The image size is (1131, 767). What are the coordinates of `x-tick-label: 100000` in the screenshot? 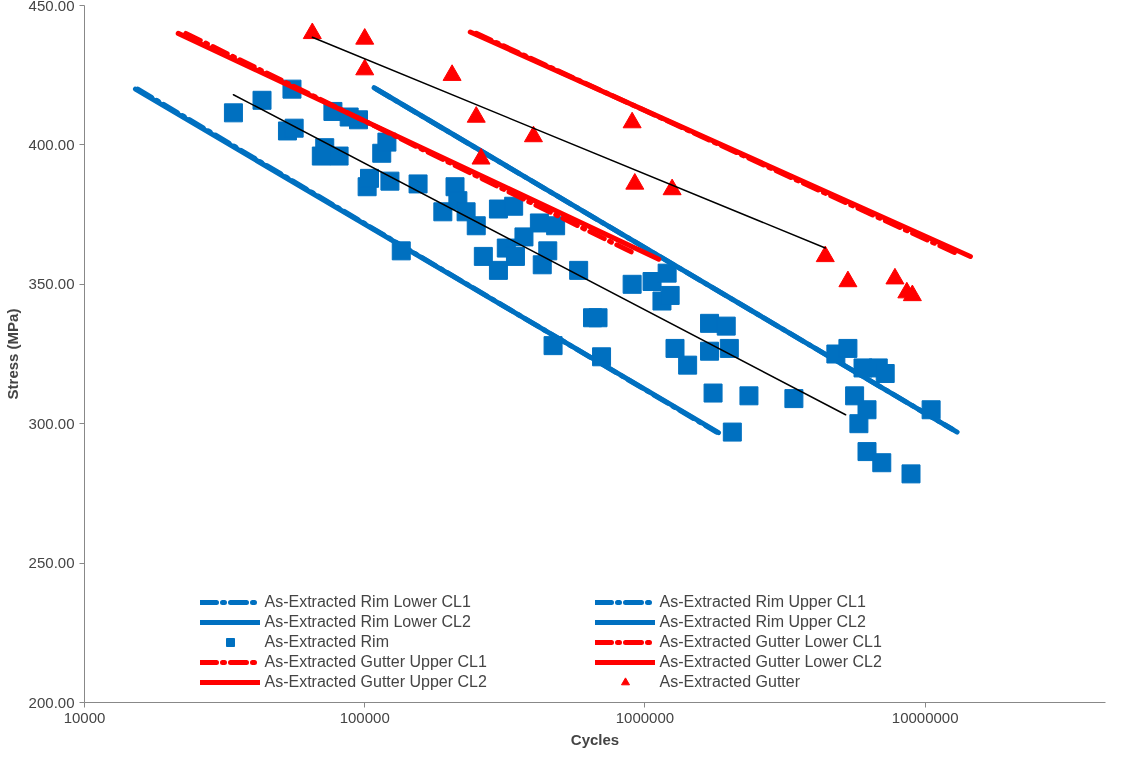 It's located at (364, 717).